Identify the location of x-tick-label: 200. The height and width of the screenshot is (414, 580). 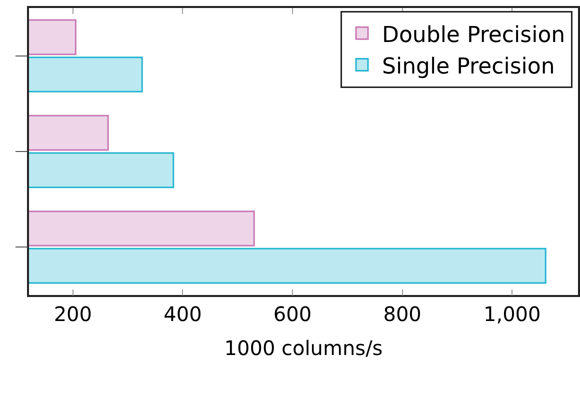
(73, 314).